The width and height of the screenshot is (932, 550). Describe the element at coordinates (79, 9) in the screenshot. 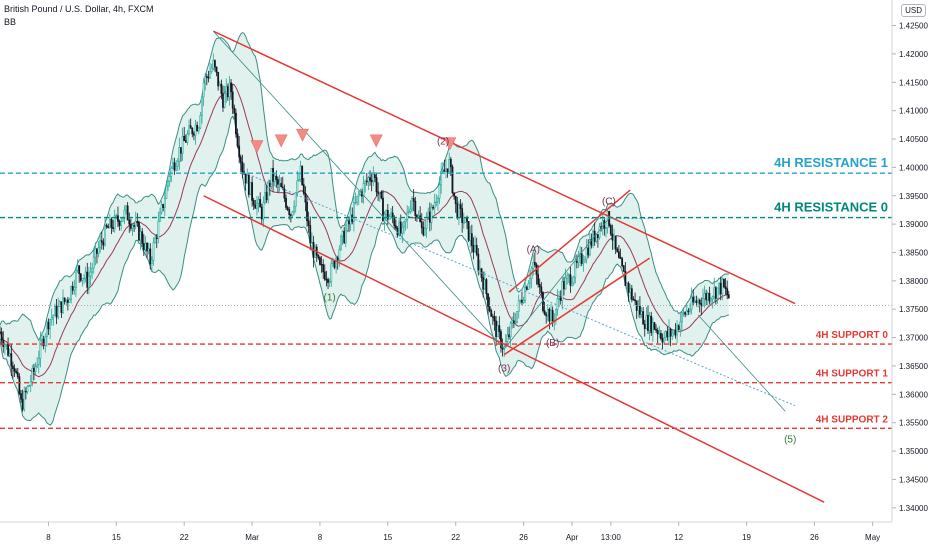

I see `symbol-title: British Pound / U.S. Dollar, 4h, FXCM` at that location.